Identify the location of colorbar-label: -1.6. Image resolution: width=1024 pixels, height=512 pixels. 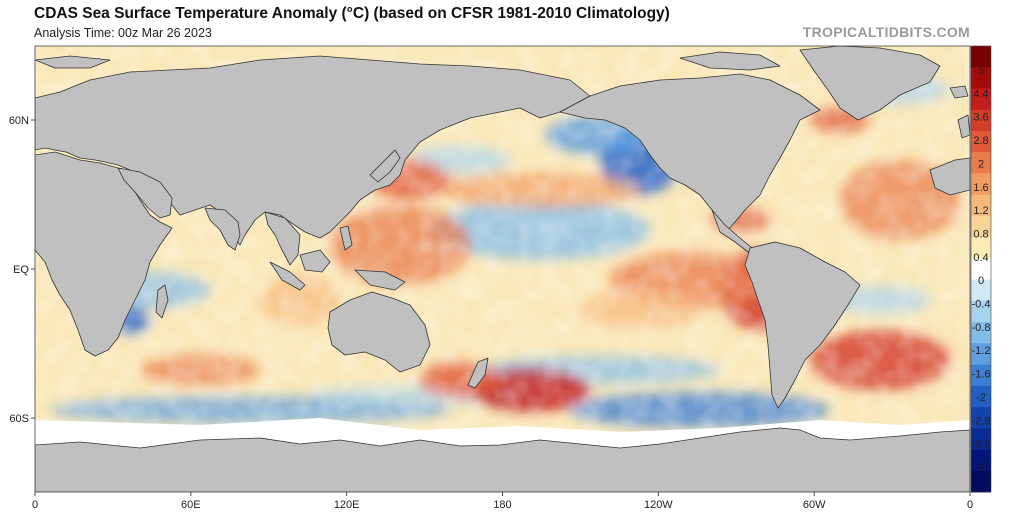
(981, 375).